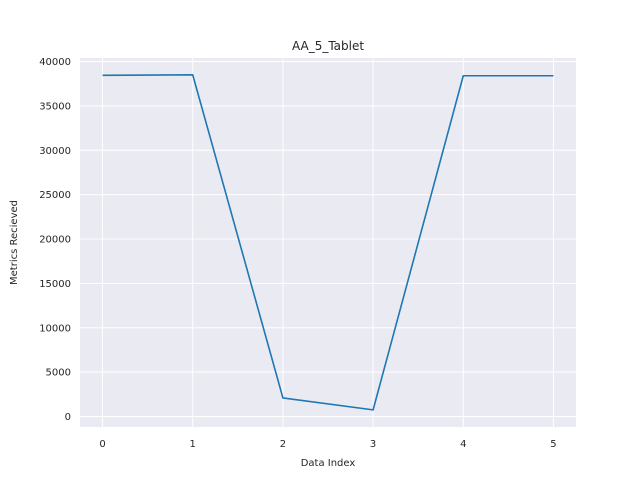  What do you see at coordinates (68, 417) in the screenshot?
I see `y-tick-label: 0` at bounding box center [68, 417].